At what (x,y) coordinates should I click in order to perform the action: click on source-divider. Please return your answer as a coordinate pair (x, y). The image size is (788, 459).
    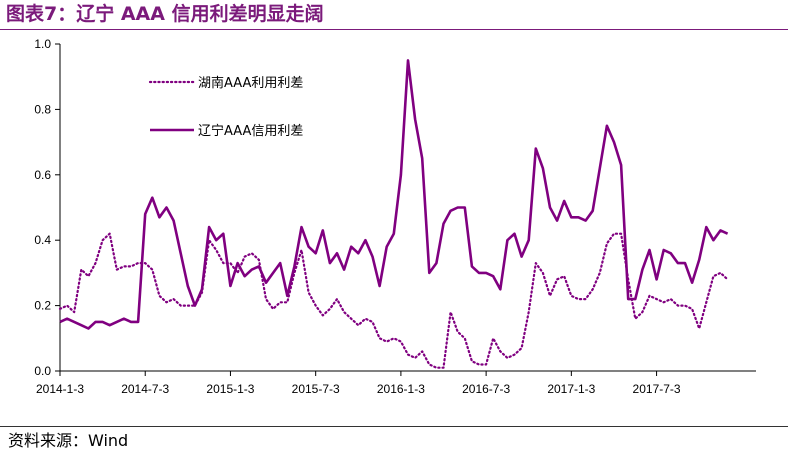
    Looking at the image, I should click on (394, 426).